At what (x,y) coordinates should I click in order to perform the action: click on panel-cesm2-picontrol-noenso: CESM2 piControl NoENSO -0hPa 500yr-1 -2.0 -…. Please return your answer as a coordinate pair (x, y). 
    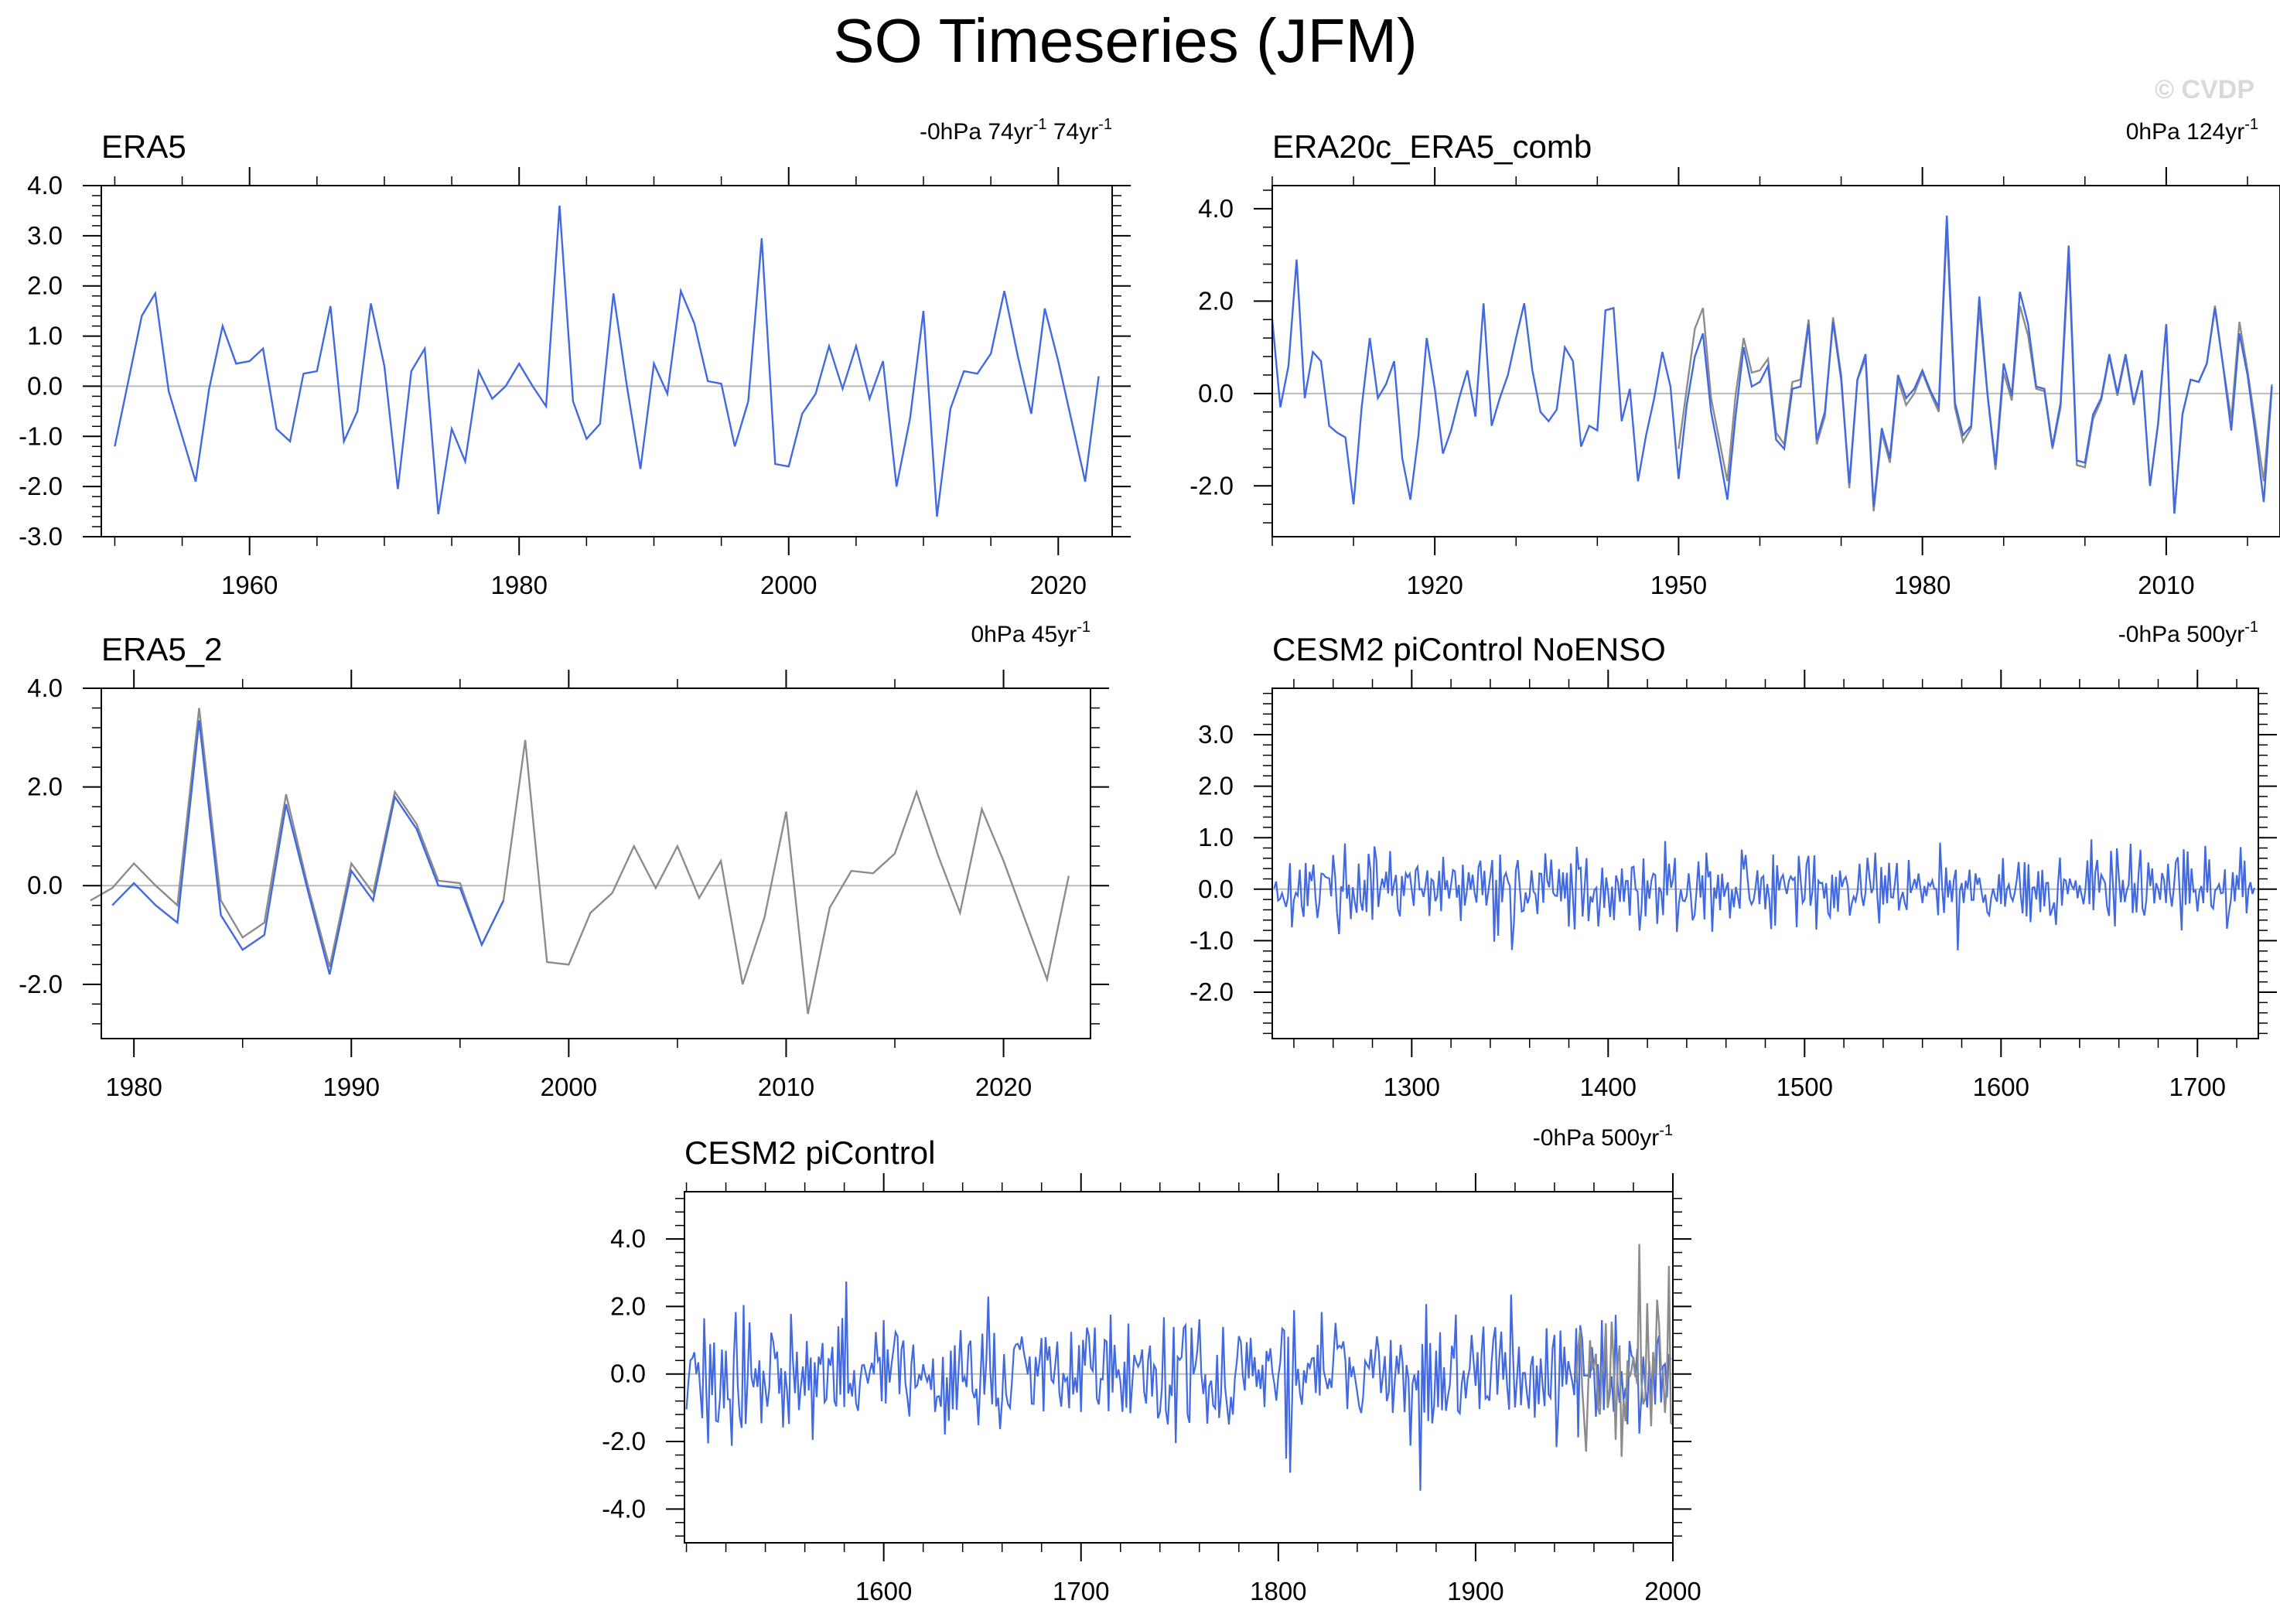
    Looking at the image, I should click on (1733, 860).